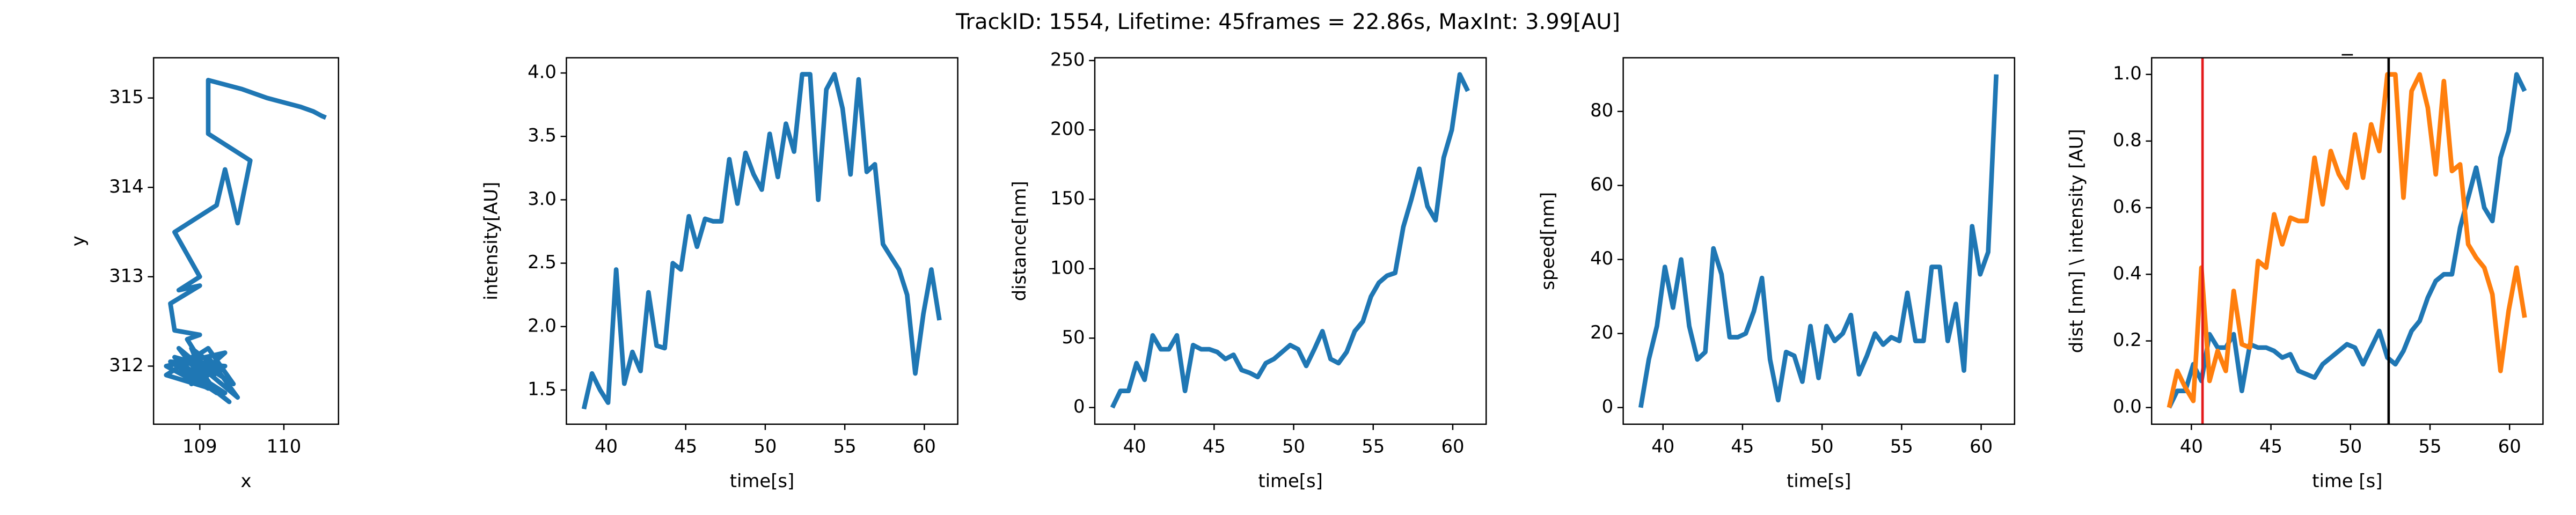  What do you see at coordinates (2127, 407) in the screenshot?
I see `y-tick-label: 0.0` at bounding box center [2127, 407].